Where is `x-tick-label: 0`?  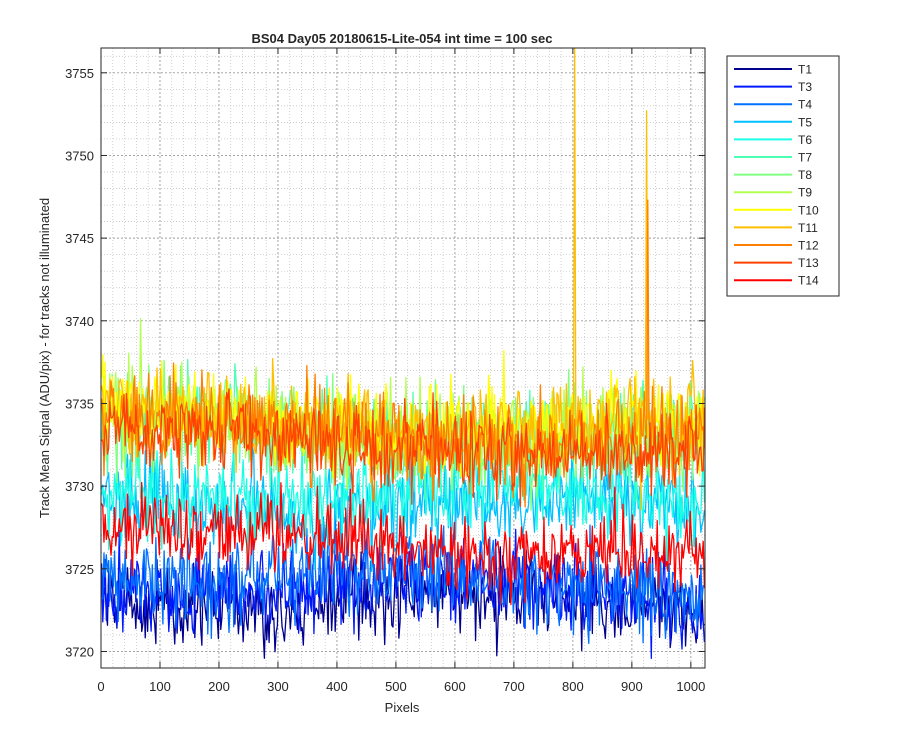
x-tick-label: 0 is located at coordinates (100, 686).